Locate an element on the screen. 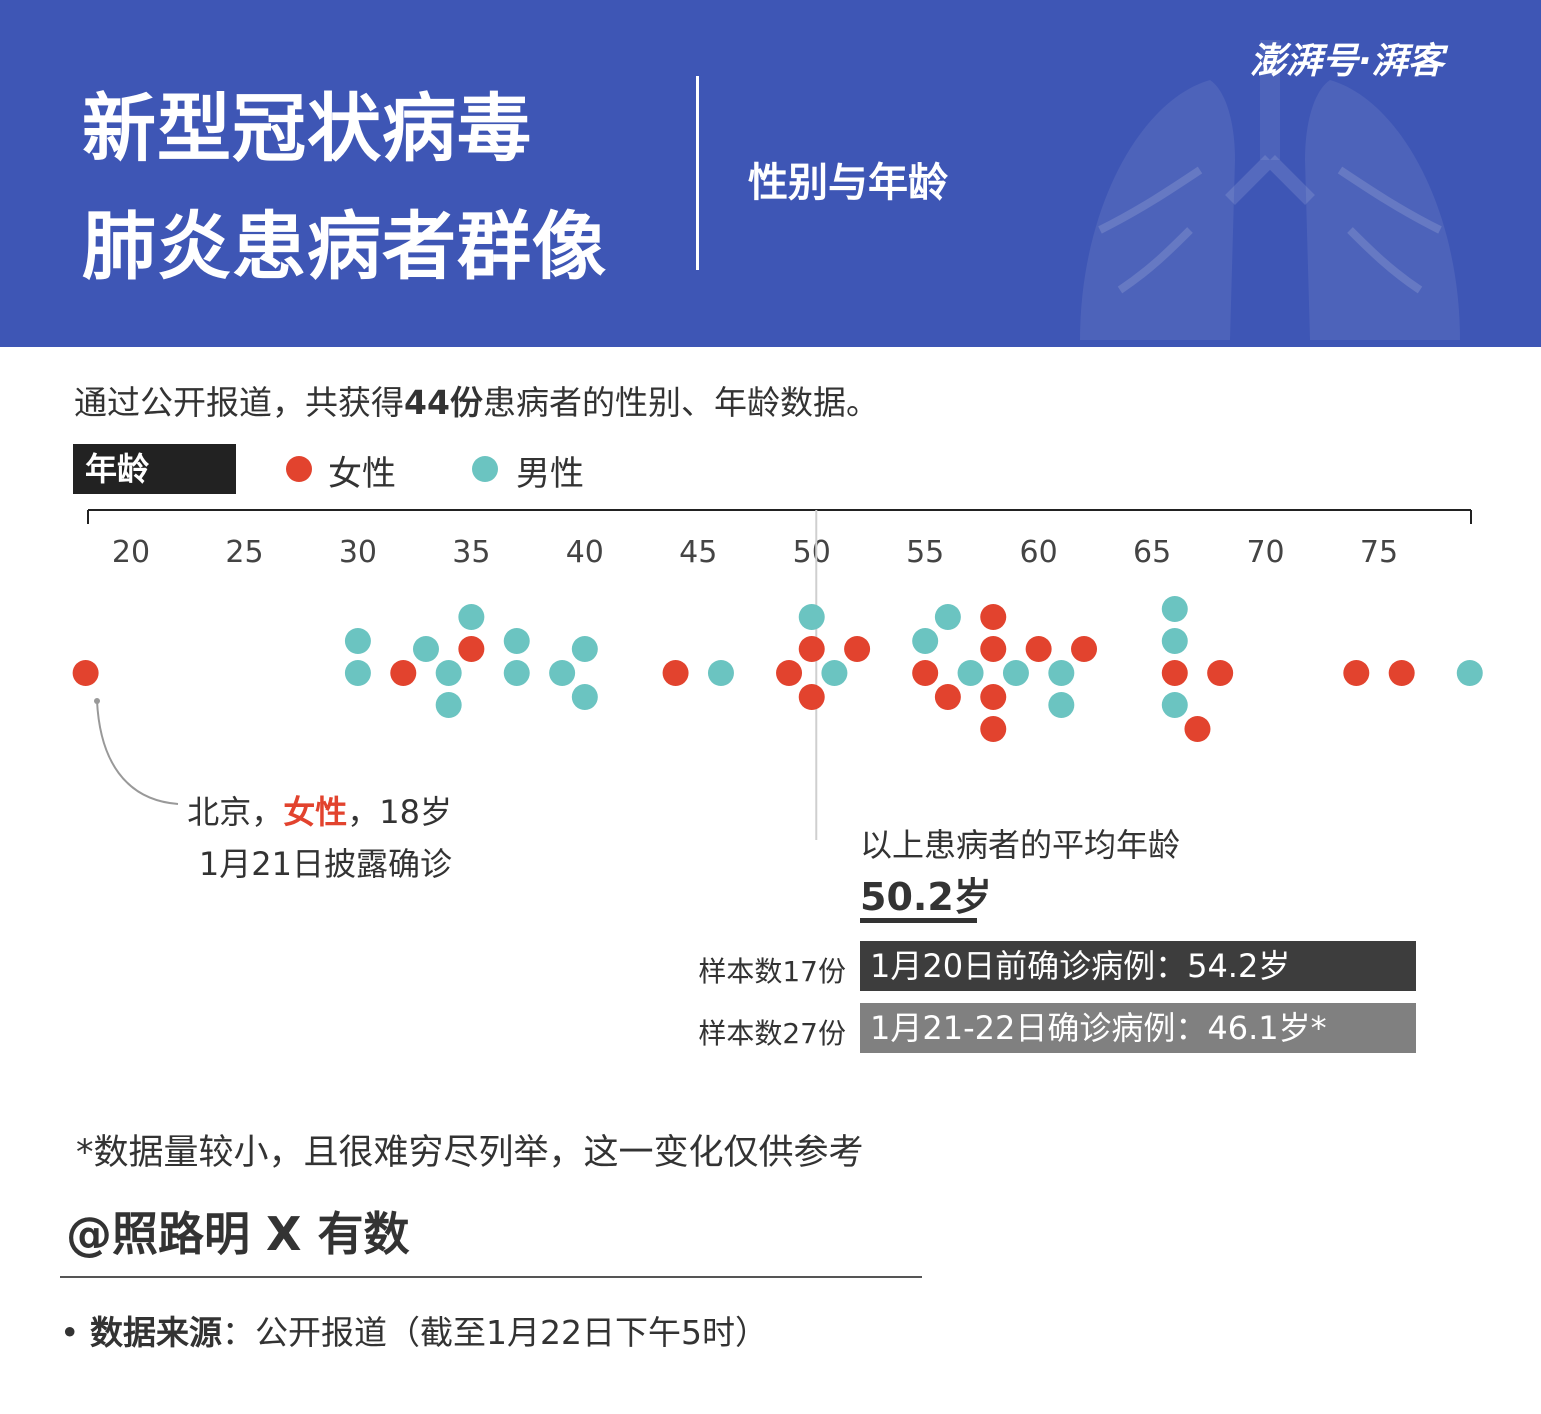  average-label: 以上患病者的平均年龄 is located at coordinates (1020, 845).